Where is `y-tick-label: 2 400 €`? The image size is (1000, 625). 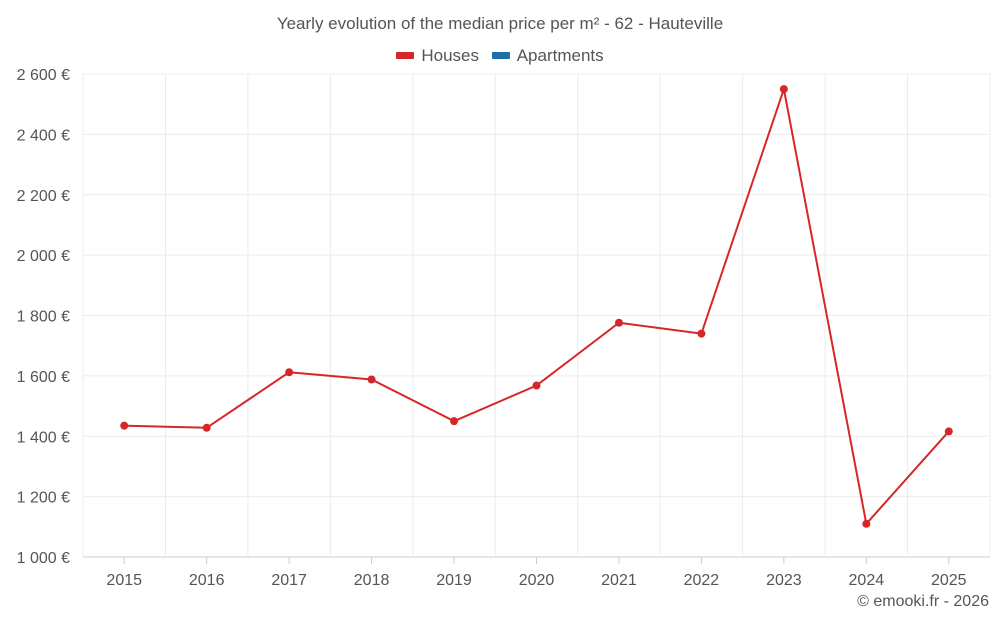 y-tick-label: 2 400 € is located at coordinates (43, 135).